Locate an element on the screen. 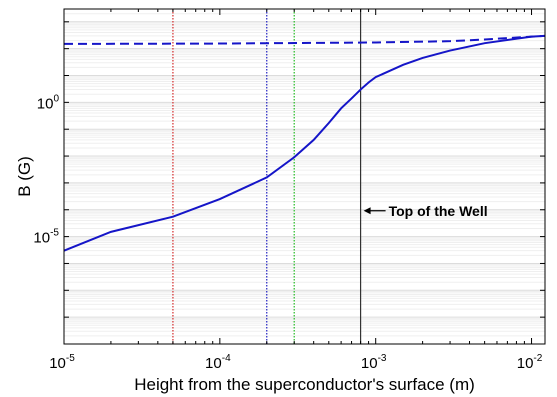 The height and width of the screenshot is (397, 557). x-tick-label: 10⁻² is located at coordinates (530, 362).